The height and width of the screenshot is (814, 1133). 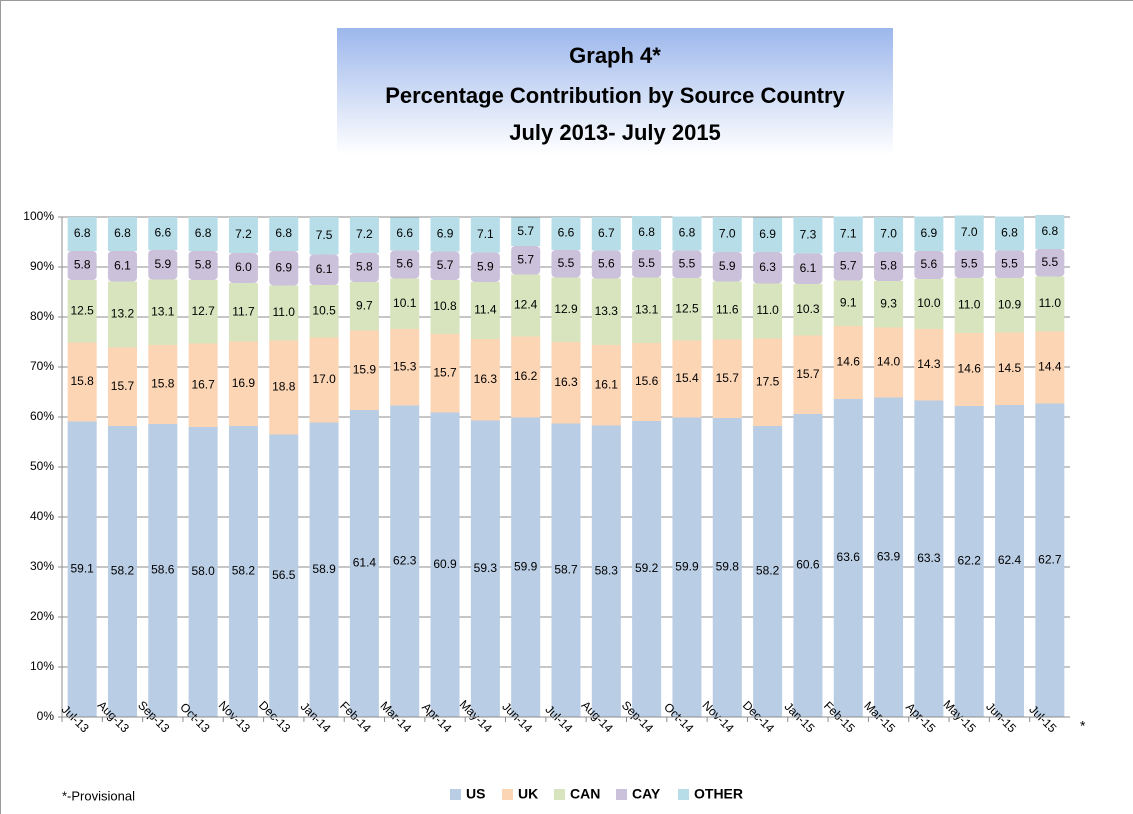 I want to click on data-label: 61.4, so click(x=365, y=563).